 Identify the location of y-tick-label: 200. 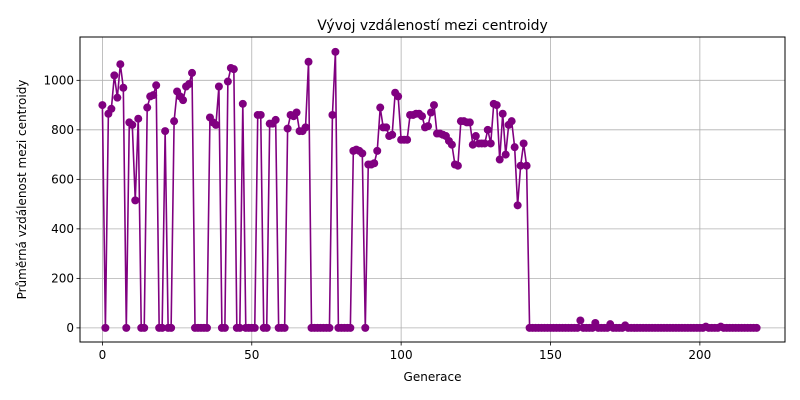
(62, 278).